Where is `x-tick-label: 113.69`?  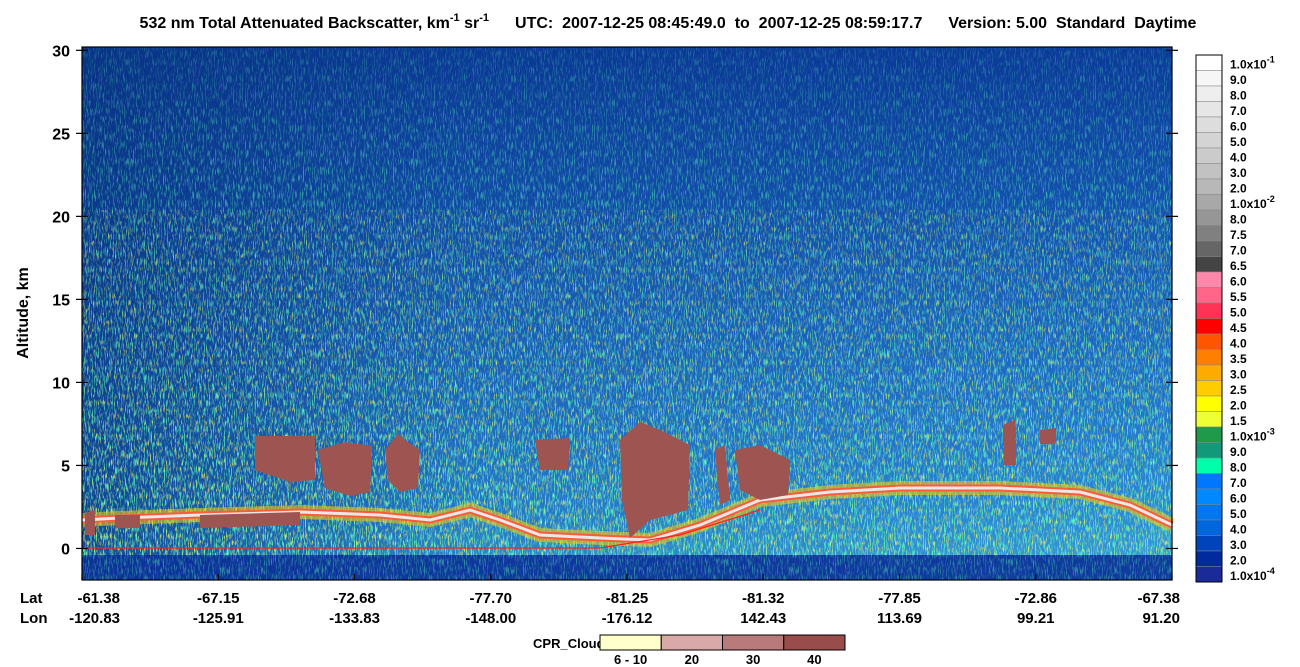 x-tick-label: 113.69 is located at coordinates (899, 618).